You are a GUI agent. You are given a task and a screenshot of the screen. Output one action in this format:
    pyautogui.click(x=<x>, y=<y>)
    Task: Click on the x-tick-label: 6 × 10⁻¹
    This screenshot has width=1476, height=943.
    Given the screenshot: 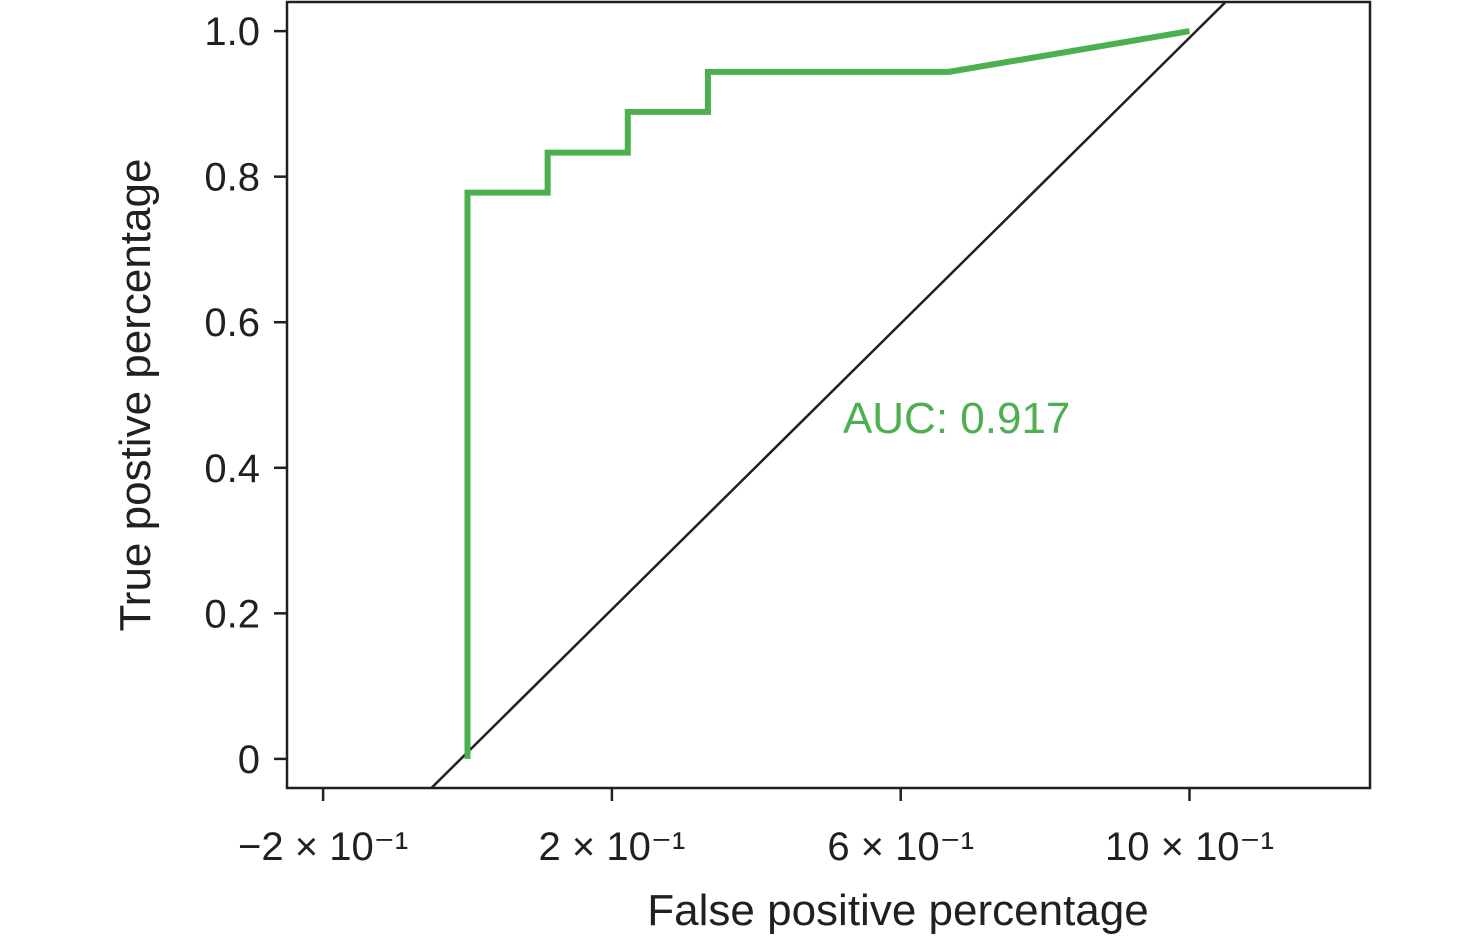 What is the action you would take?
    pyautogui.click(x=900, y=847)
    